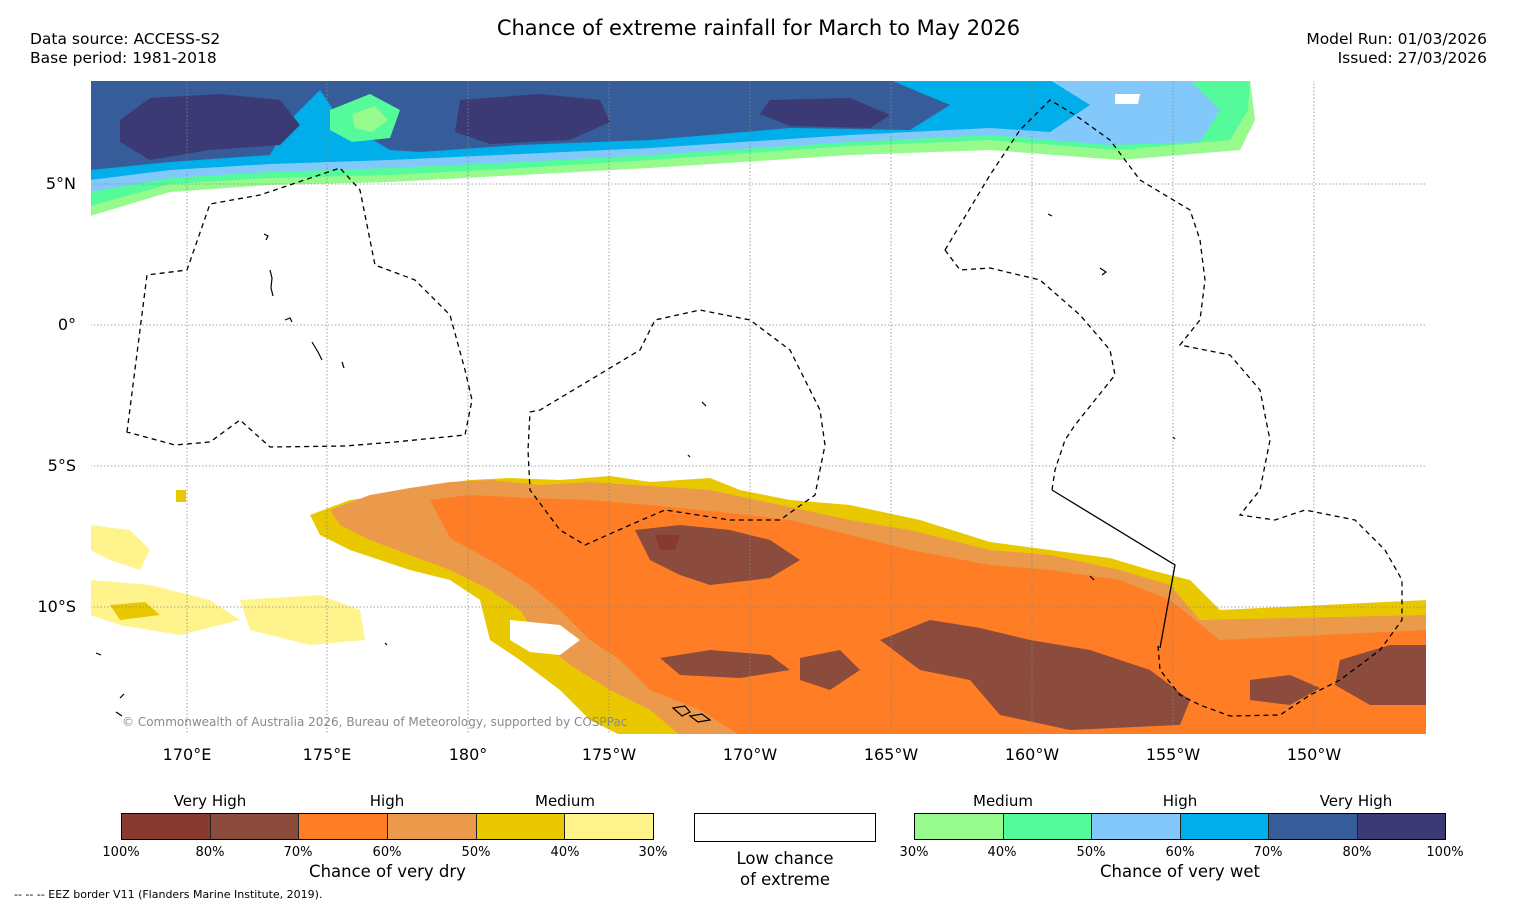  I want to click on wet-tick: 100%, so click(1445, 852).